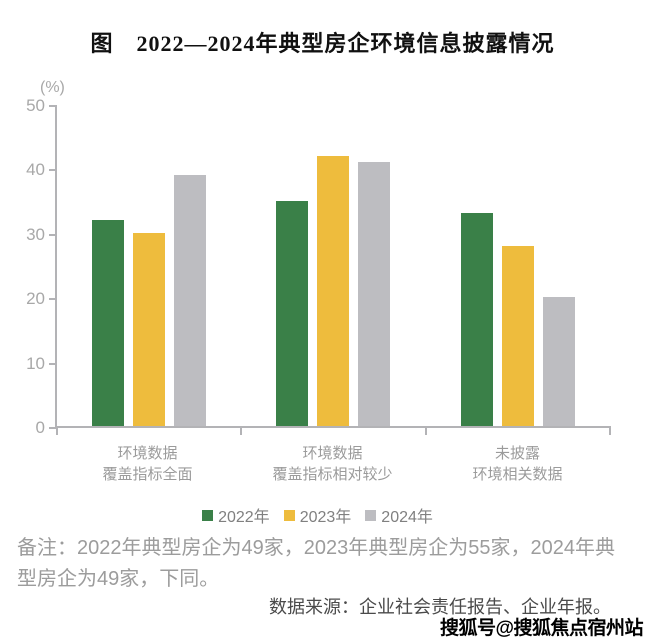  Describe the element at coordinates (407, 517) in the screenshot. I see `legend-label: 2024年` at that location.